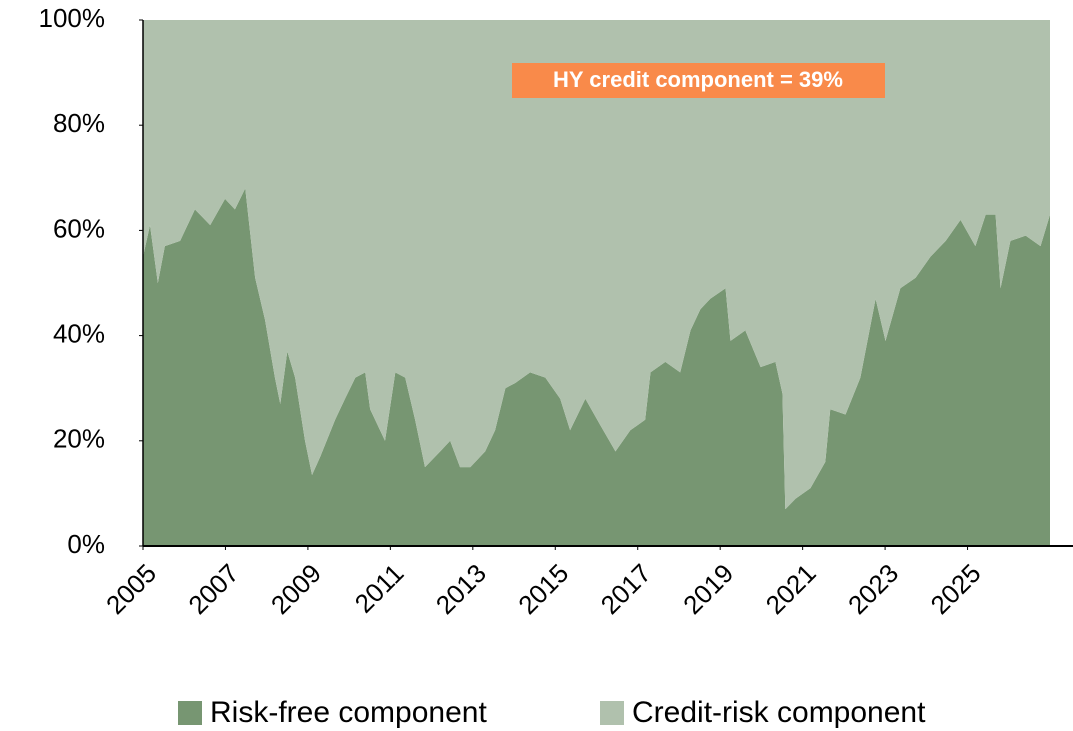 This screenshot has width=1073, height=731. I want to click on x-tick-label: 2019, so click(708, 589).